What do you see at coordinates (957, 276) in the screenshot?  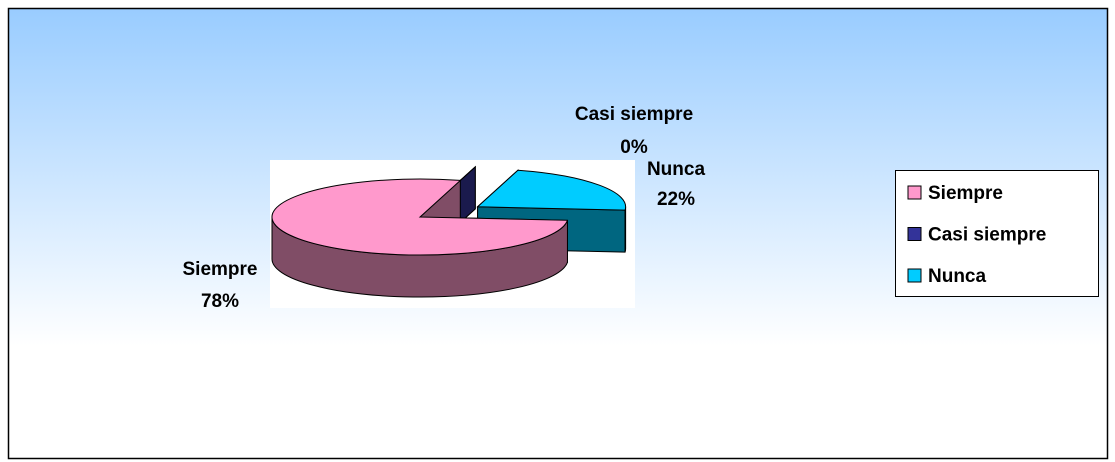 I see `legend-label: Nunca` at bounding box center [957, 276].